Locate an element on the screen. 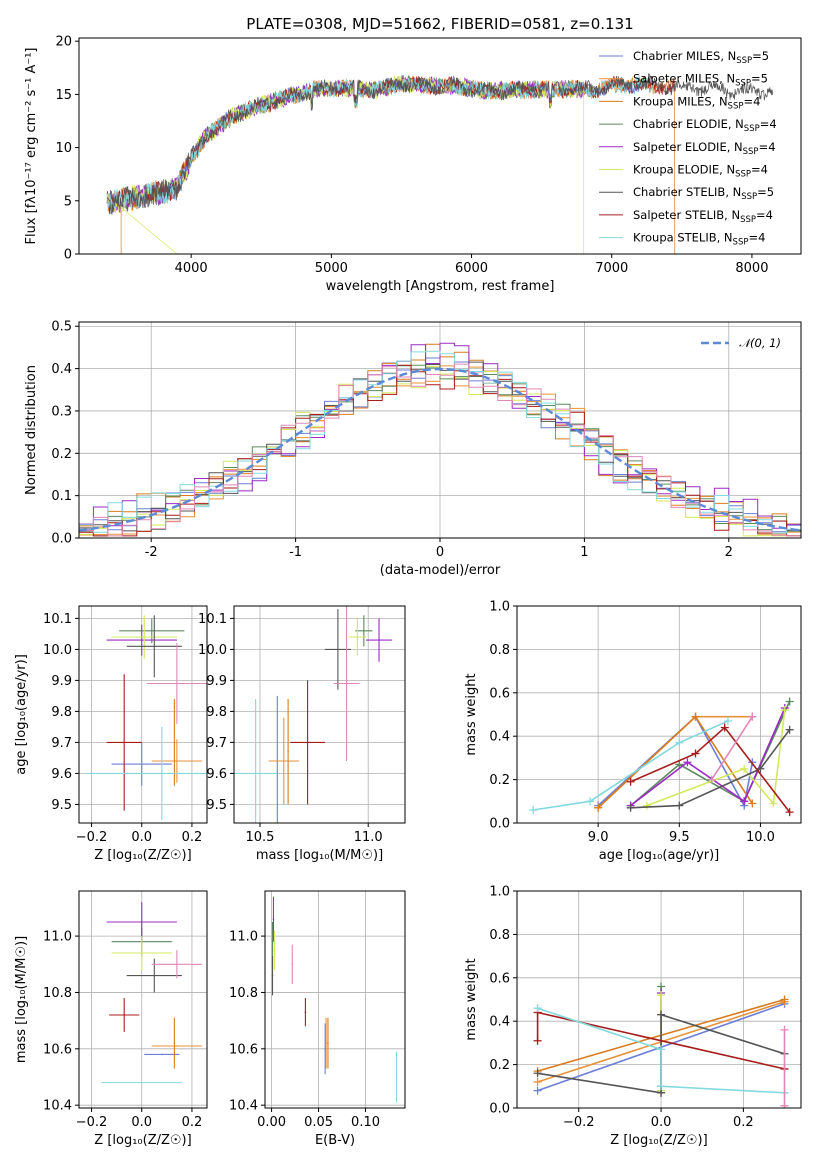 This screenshot has width=819, height=1170. y-tick-label: 0.8 is located at coordinates (499, 935).